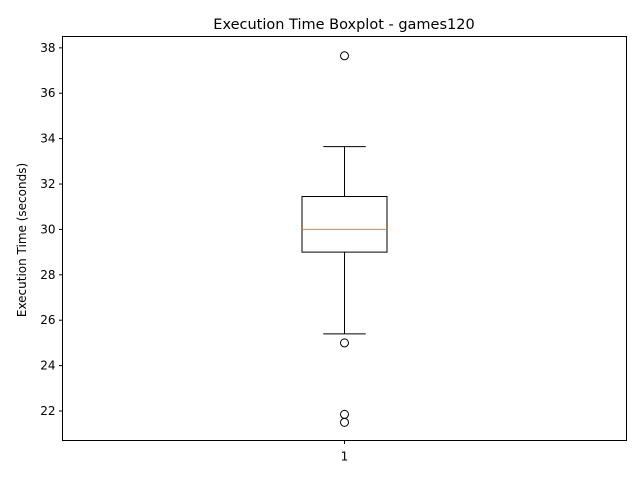 The height and width of the screenshot is (480, 640). I want to click on box-series, so click(344, 239).